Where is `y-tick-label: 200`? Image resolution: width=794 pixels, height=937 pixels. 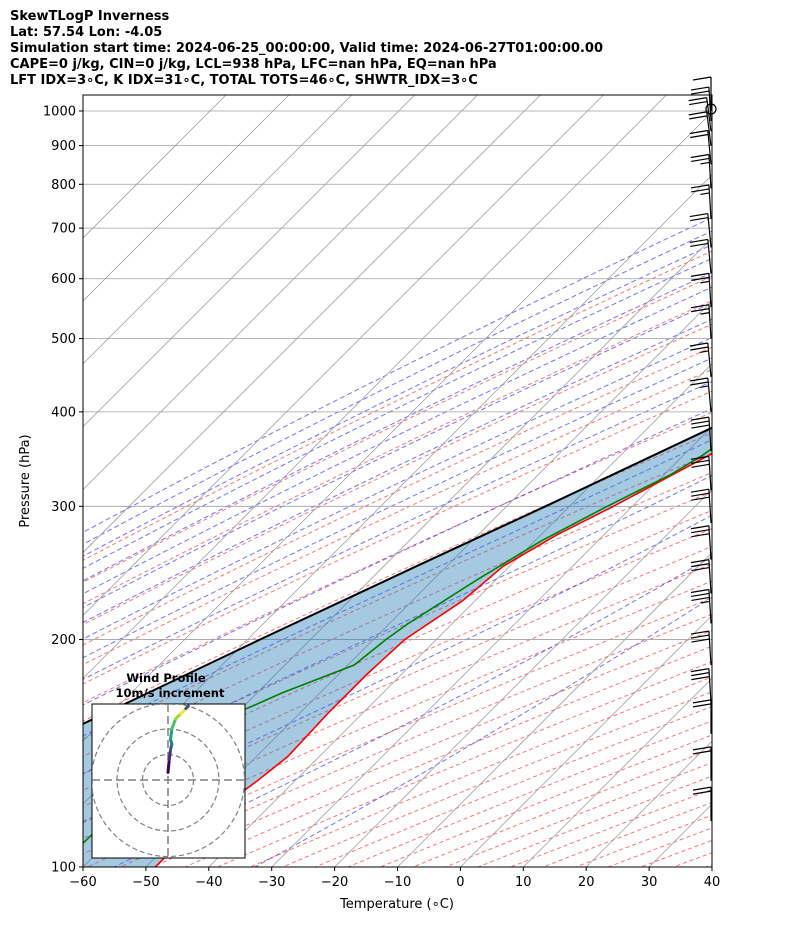
y-tick-label: 200 is located at coordinates (63, 640).